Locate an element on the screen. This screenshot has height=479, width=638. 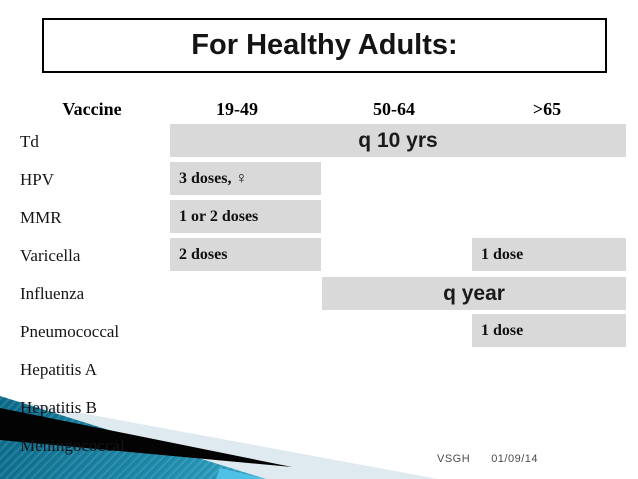
footer-date: 01/09/14 is located at coordinates (515, 459).